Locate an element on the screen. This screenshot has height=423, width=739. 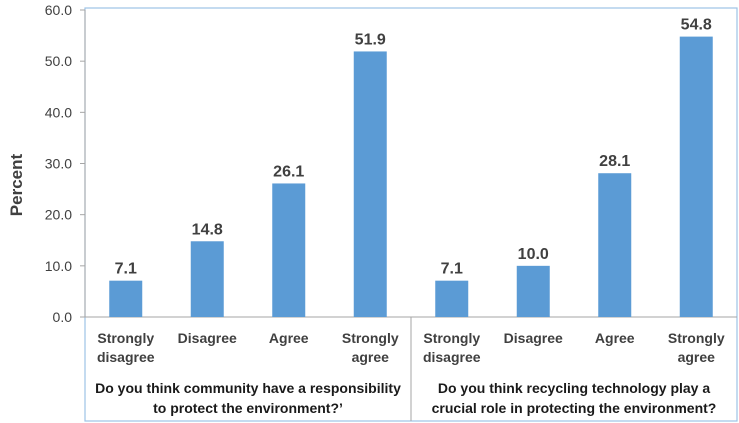
data-label: 26.1 is located at coordinates (288, 171).